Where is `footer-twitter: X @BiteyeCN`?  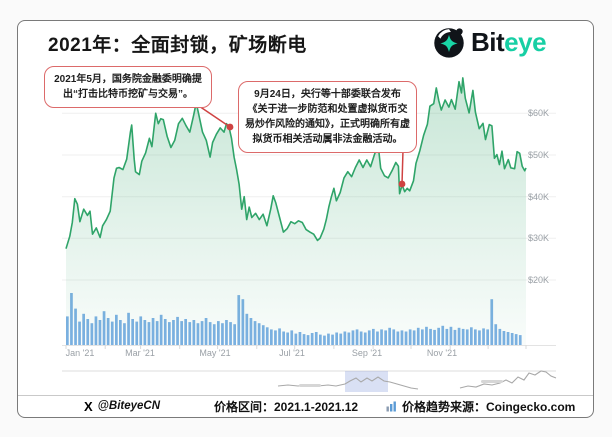
footer-twitter: X @BiteyeCN is located at coordinates (122, 406).